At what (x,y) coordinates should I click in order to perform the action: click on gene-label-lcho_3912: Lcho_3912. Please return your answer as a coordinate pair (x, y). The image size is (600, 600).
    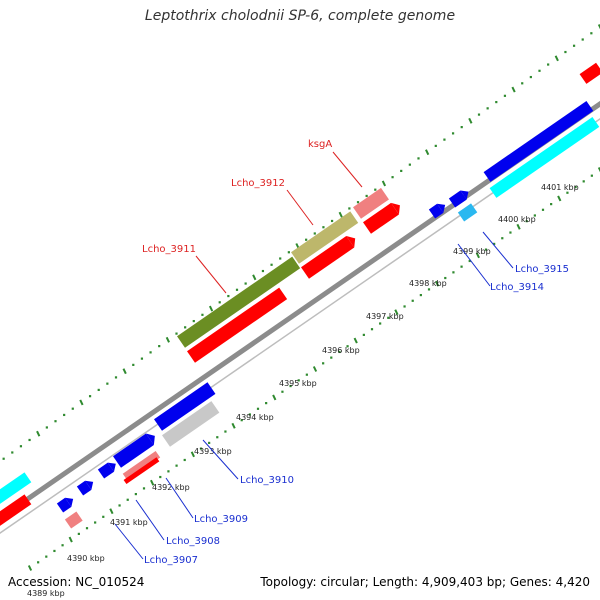
    Looking at the image, I should click on (258, 183).